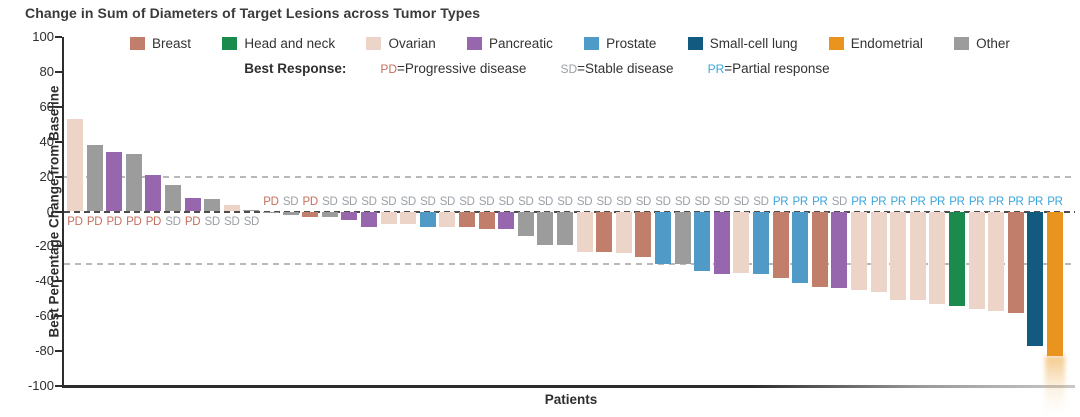 The image size is (1080, 417). Describe the element at coordinates (982, 43) in the screenshot. I see `legend-item-other: Other` at that location.